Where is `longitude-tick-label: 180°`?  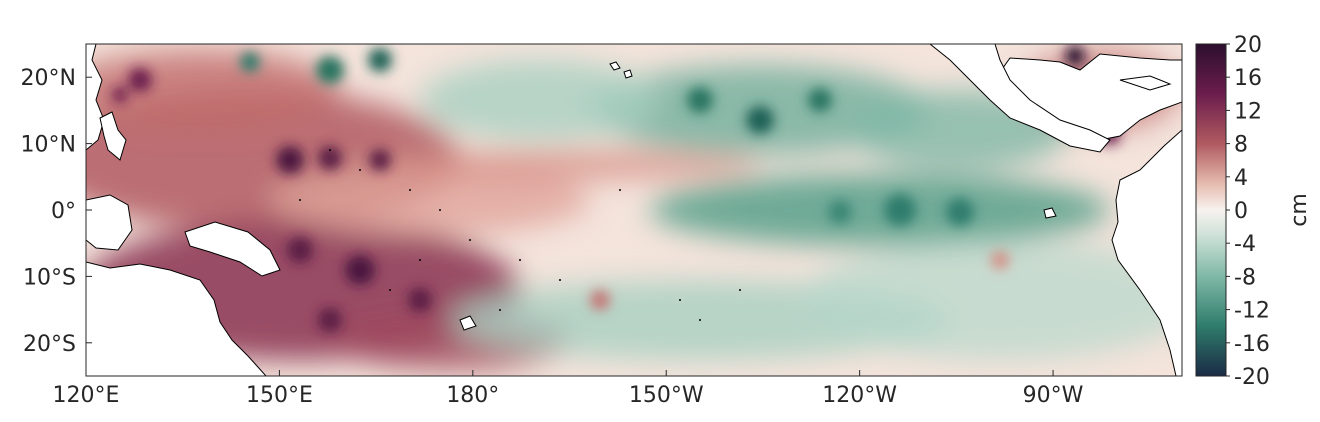 longitude-tick-label: 180° is located at coordinates (472, 395).